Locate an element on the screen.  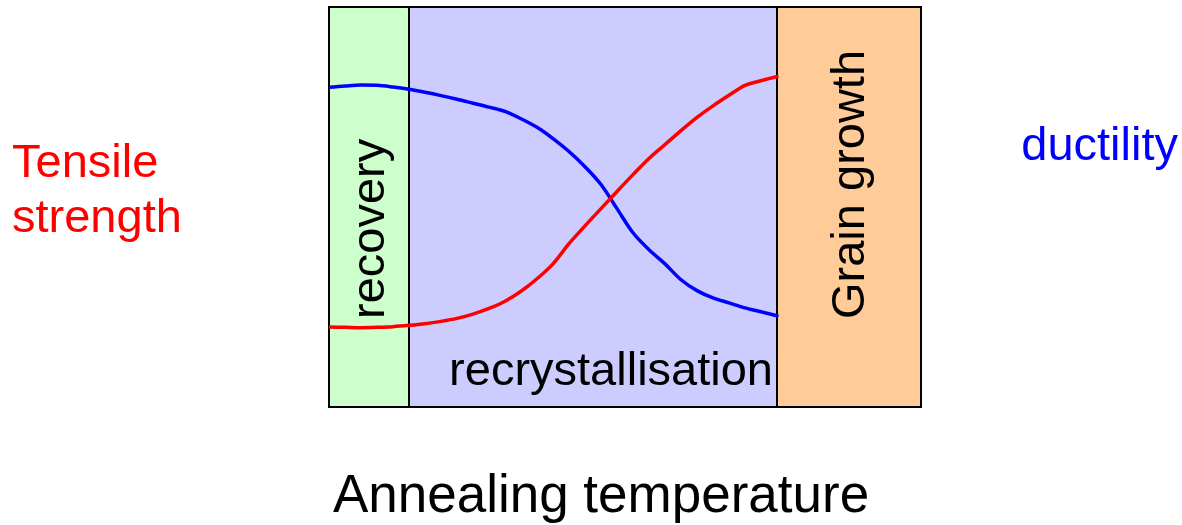
annotation: Grain growth is located at coordinates (847, 184).